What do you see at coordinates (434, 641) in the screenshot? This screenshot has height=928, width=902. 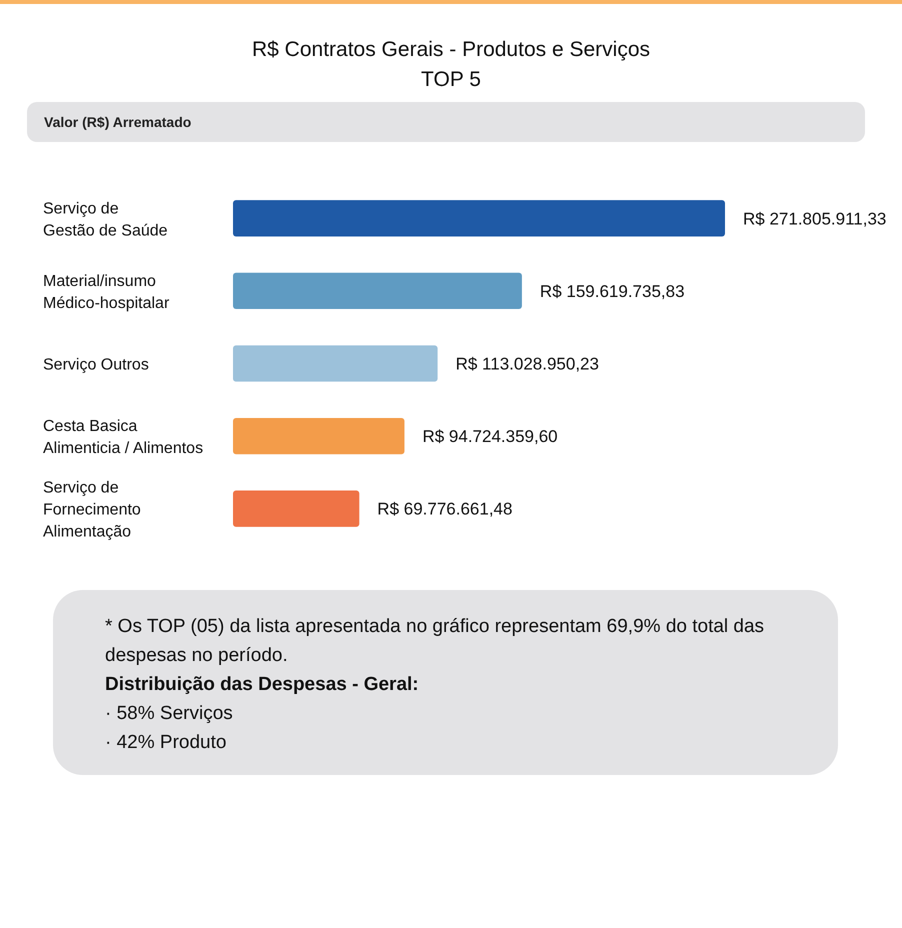 I see `text: * Os TOP (05) da lista apresentada no gráfico representam 69,9% do total das despesas no período.` at bounding box center [434, 641].